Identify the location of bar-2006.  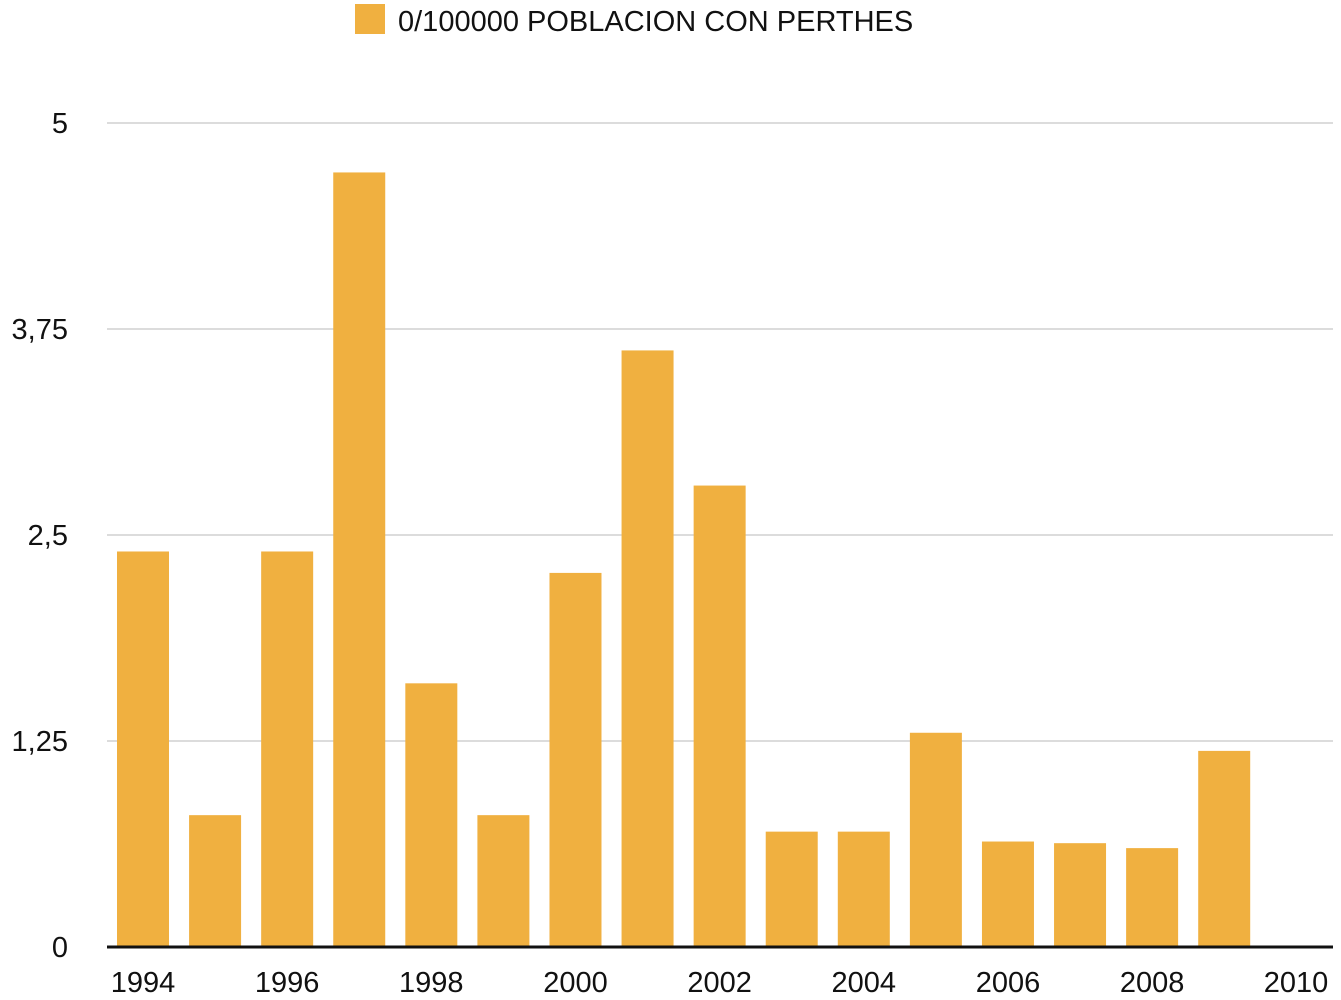
(1007, 894).